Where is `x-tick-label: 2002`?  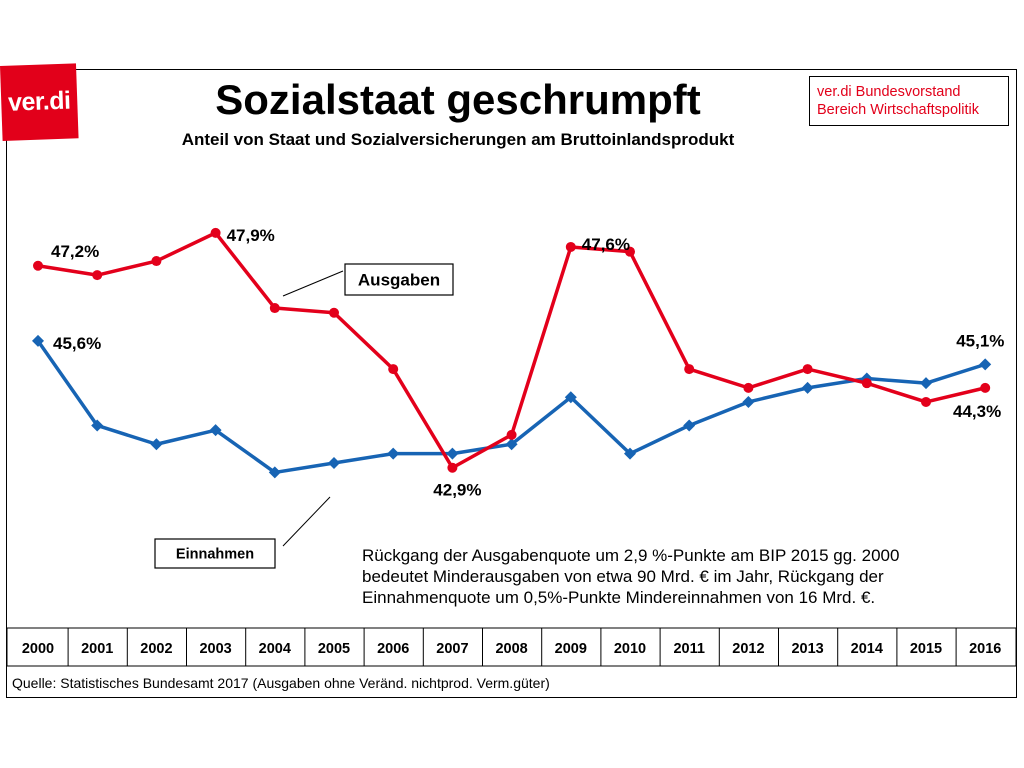 x-tick-label: 2002 is located at coordinates (156, 649).